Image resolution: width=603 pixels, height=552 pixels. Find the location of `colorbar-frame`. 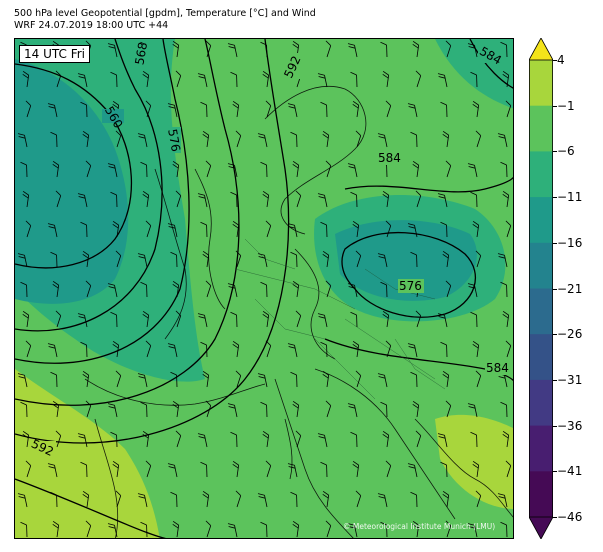

colorbar-frame is located at coordinates (541, 288).